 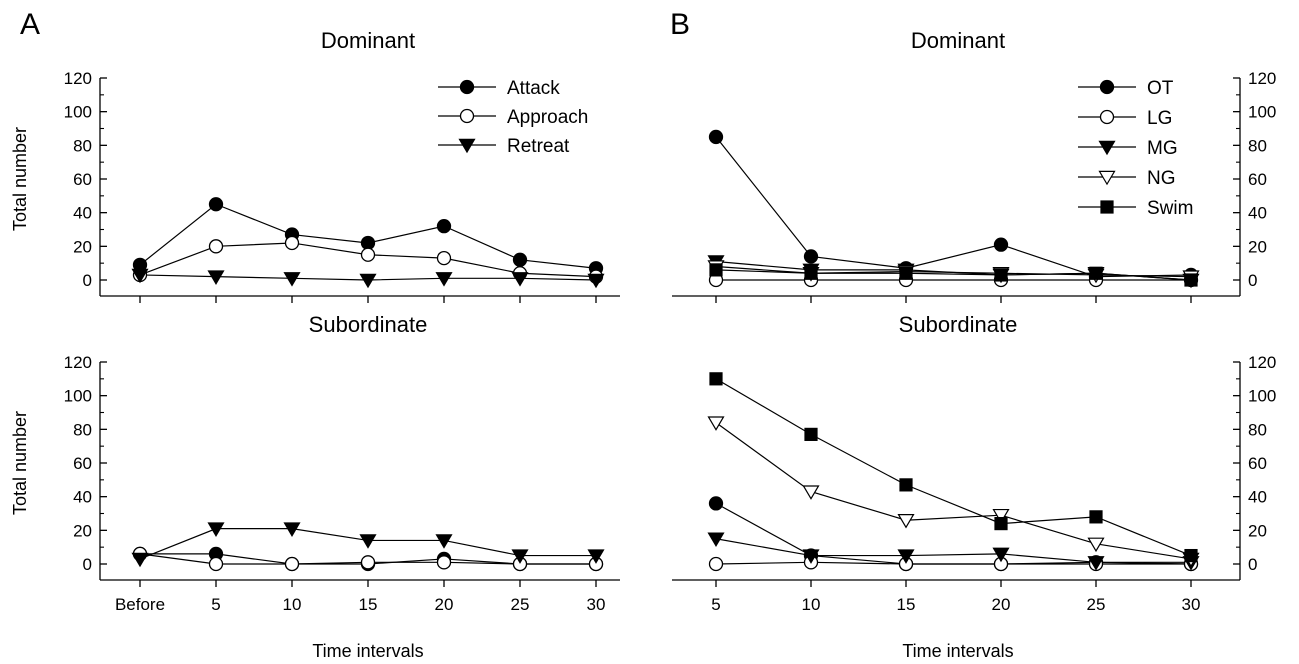 What do you see at coordinates (680, 24) in the screenshot?
I see `panel-letter-b: B` at bounding box center [680, 24].